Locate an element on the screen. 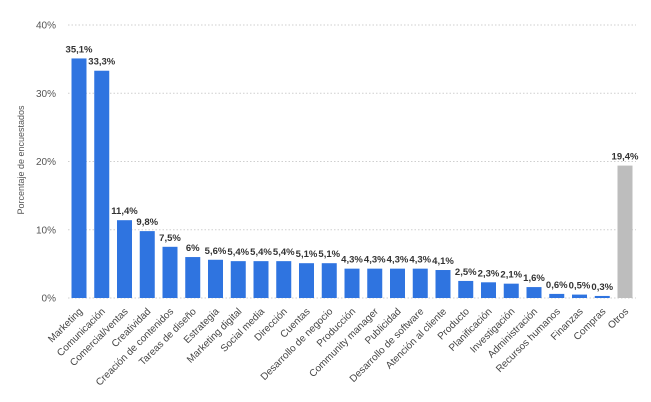 Image resolution: width=651 pixels, height=402 pixels. data-label: 19,4% is located at coordinates (625, 157).